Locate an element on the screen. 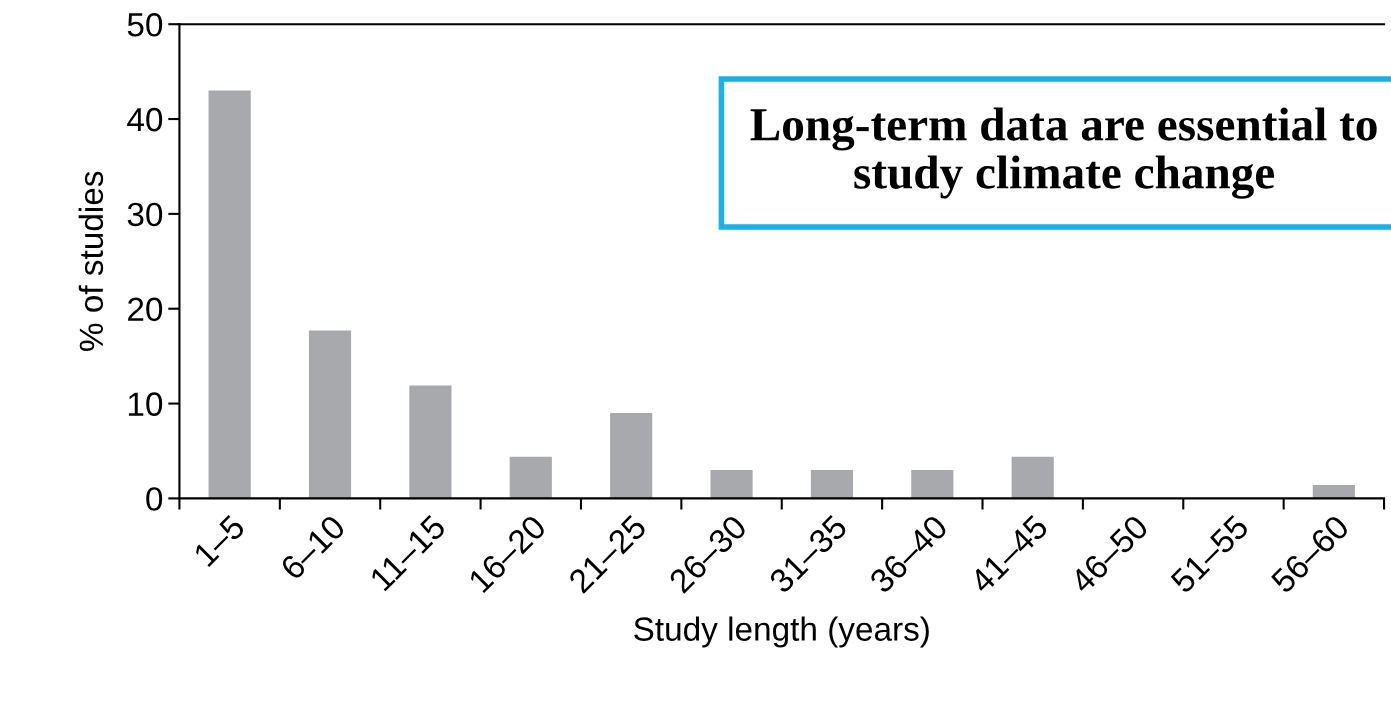  y-tick-label: 30 is located at coordinates (145, 214).